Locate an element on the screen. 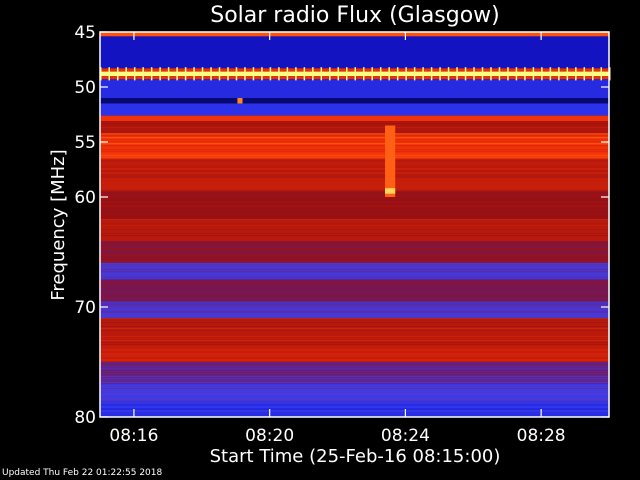 The width and height of the screenshot is (640, 480). y-axis-label: Frequency [MHz] is located at coordinates (58, 224).